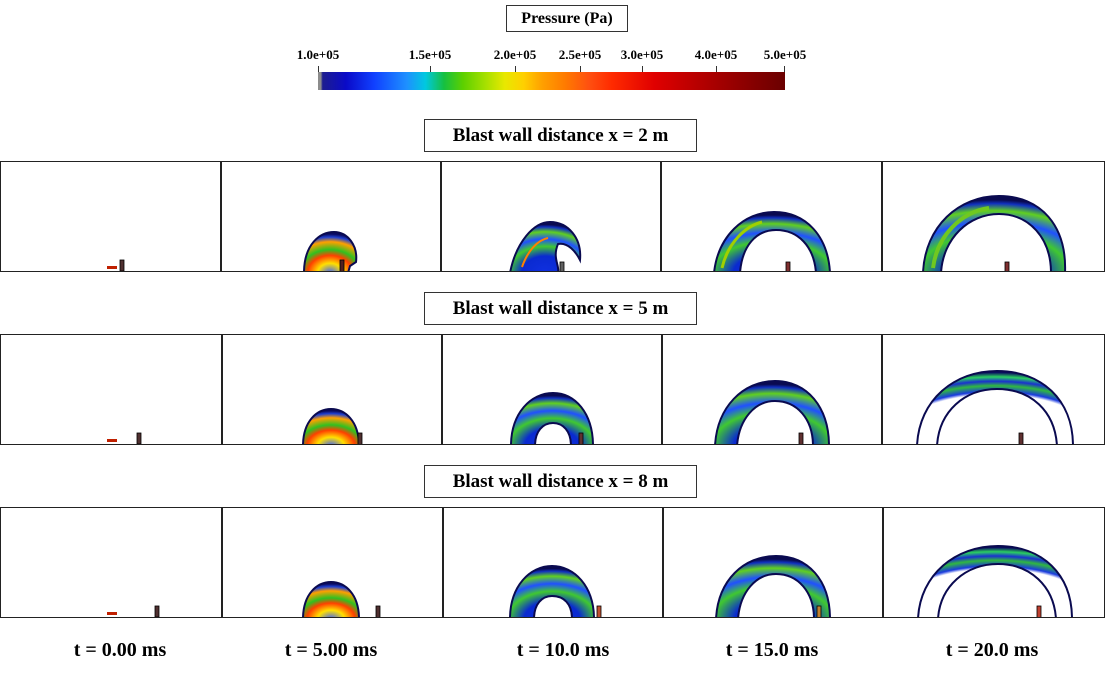 The image size is (1105, 677). I want to click on time-label: t = 5.00 ms, so click(331, 650).